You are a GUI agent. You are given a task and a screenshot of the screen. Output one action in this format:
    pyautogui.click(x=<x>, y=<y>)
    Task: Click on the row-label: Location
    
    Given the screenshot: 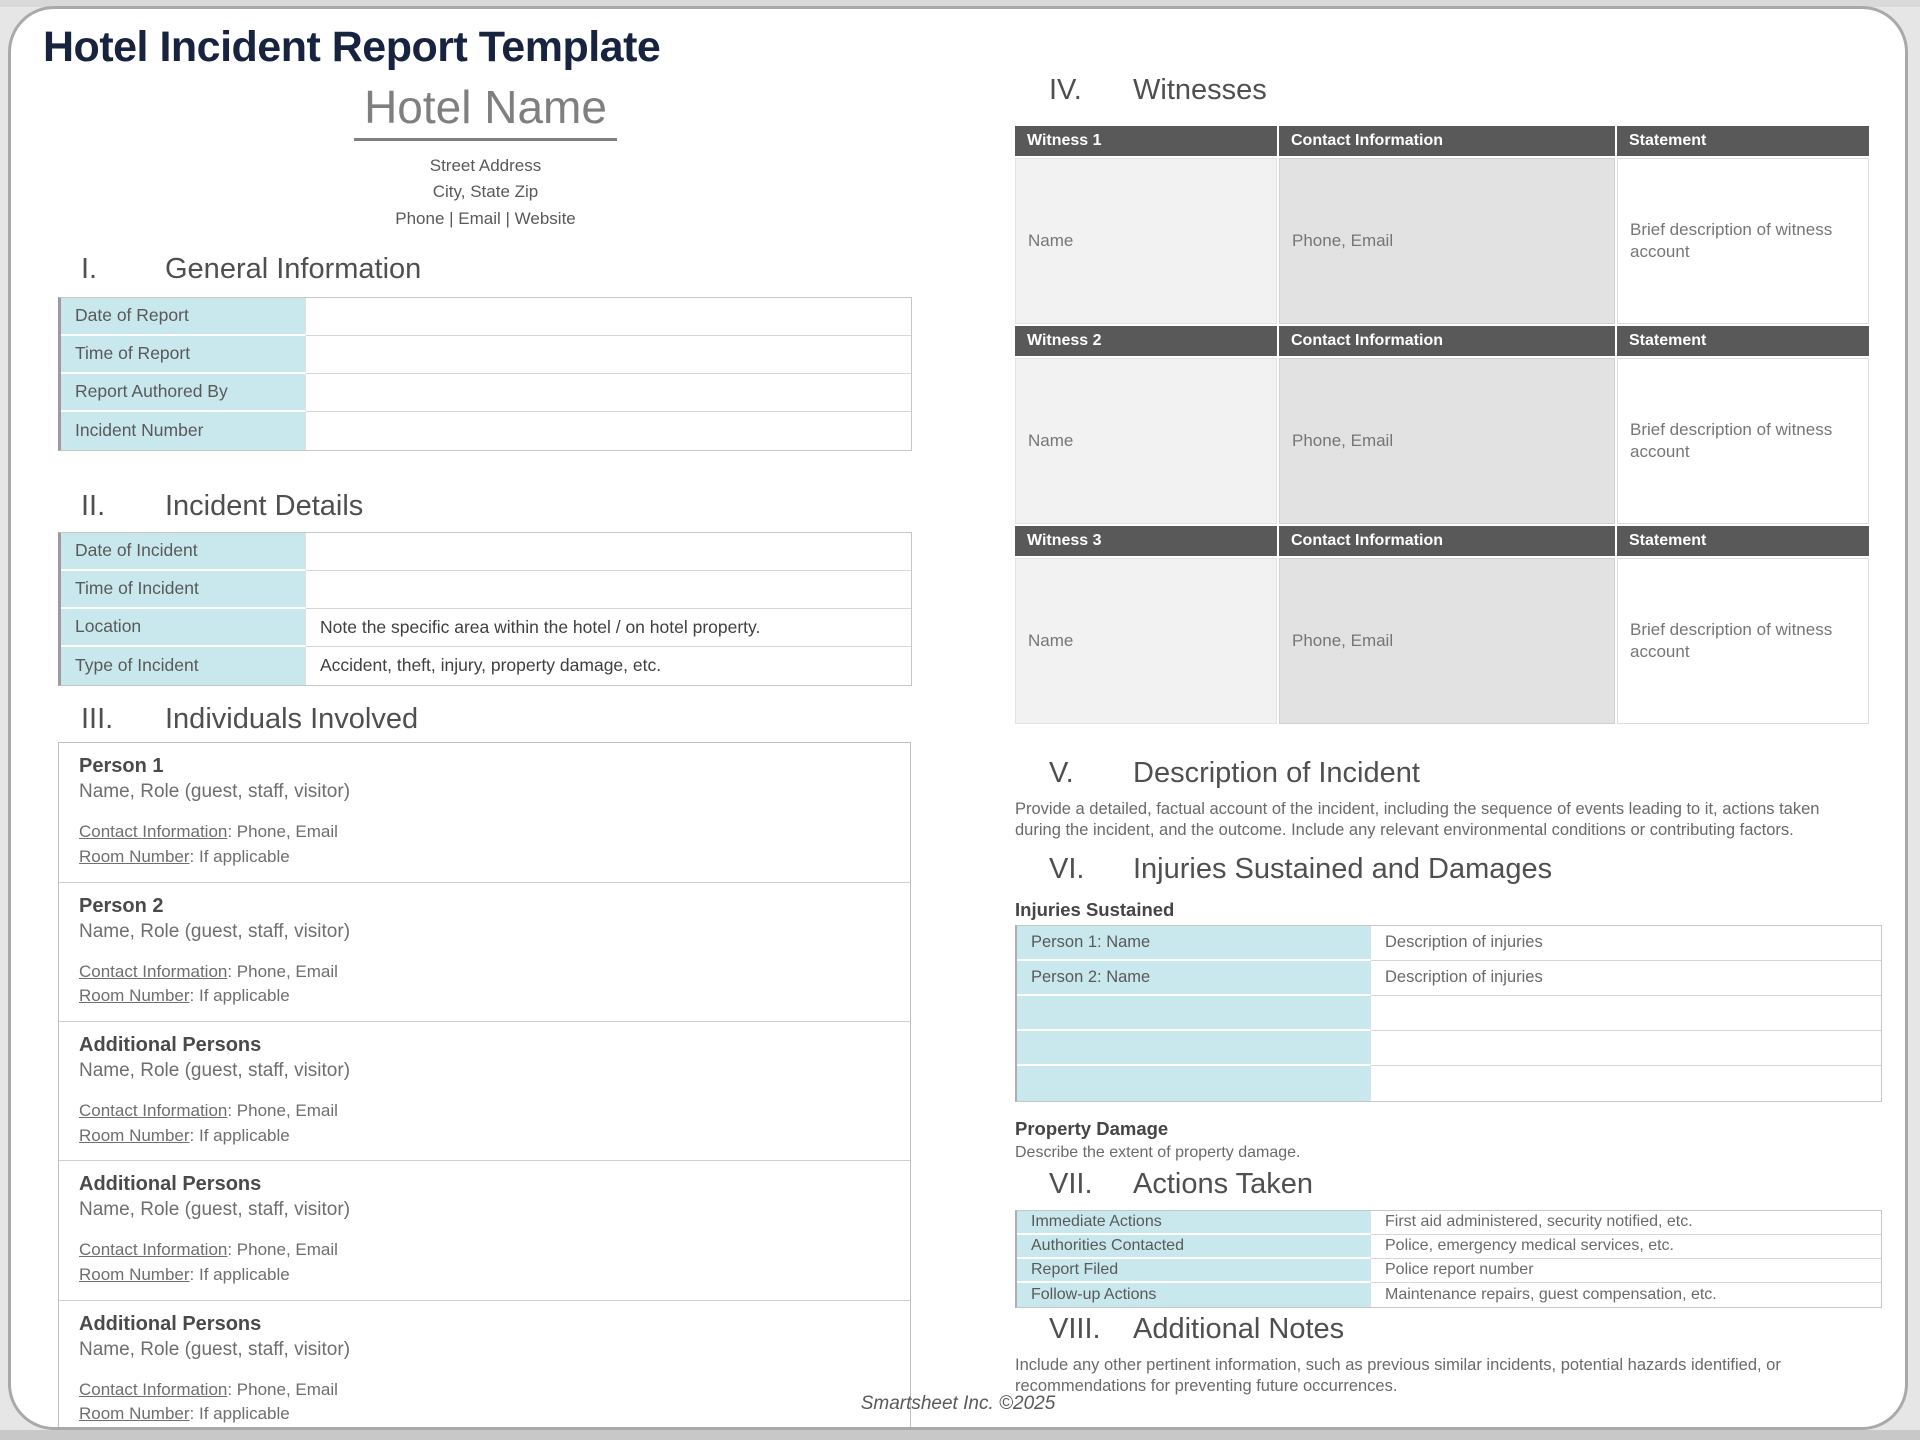 What is the action you would take?
    pyautogui.click(x=183, y=627)
    